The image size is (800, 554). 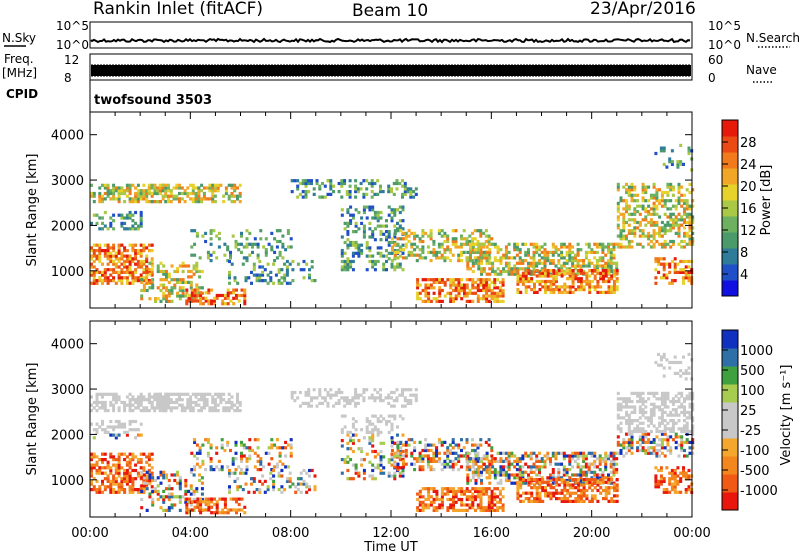 I want to click on colorbar-tick-label: 24, so click(x=748, y=165).